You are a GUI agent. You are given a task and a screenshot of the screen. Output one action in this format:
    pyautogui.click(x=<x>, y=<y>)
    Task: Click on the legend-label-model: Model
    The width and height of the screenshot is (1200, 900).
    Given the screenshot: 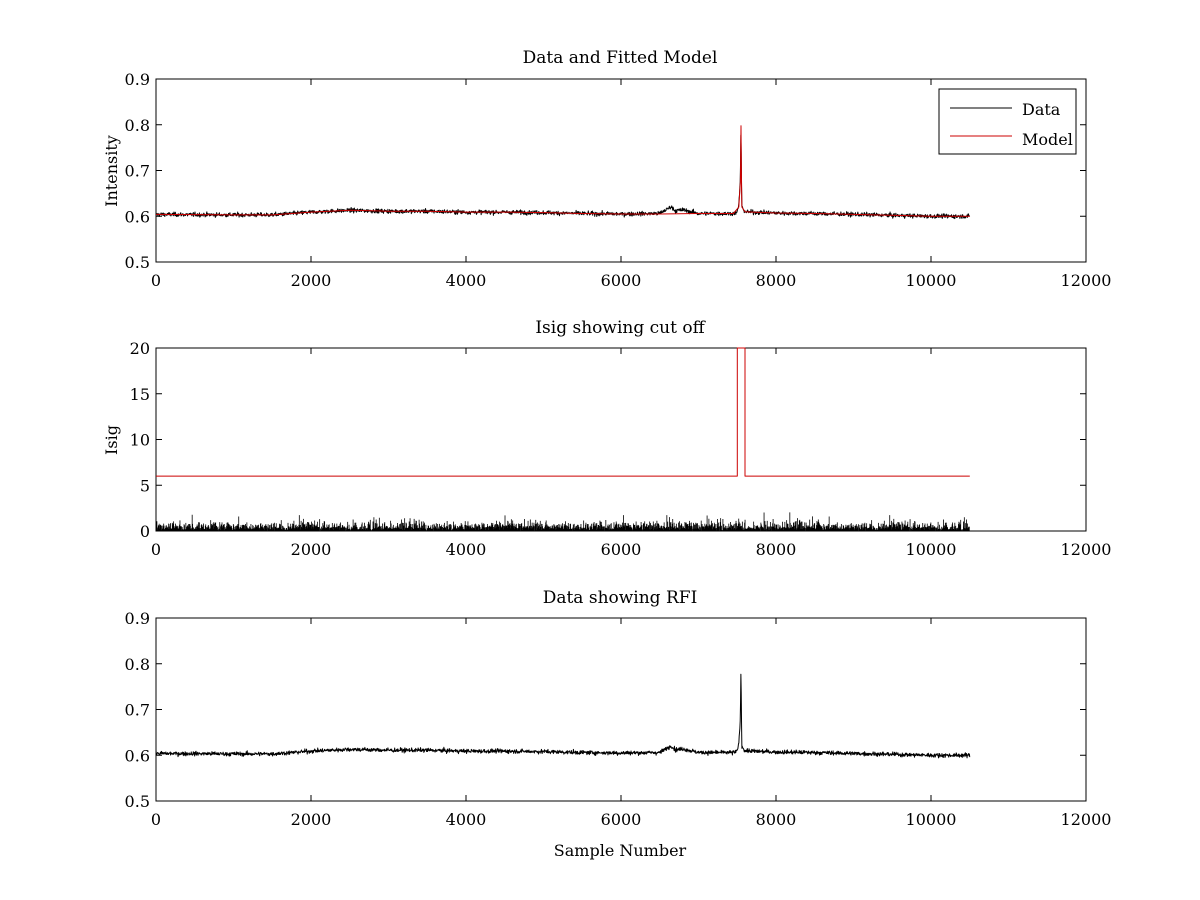 What is the action you would take?
    pyautogui.click(x=1047, y=139)
    